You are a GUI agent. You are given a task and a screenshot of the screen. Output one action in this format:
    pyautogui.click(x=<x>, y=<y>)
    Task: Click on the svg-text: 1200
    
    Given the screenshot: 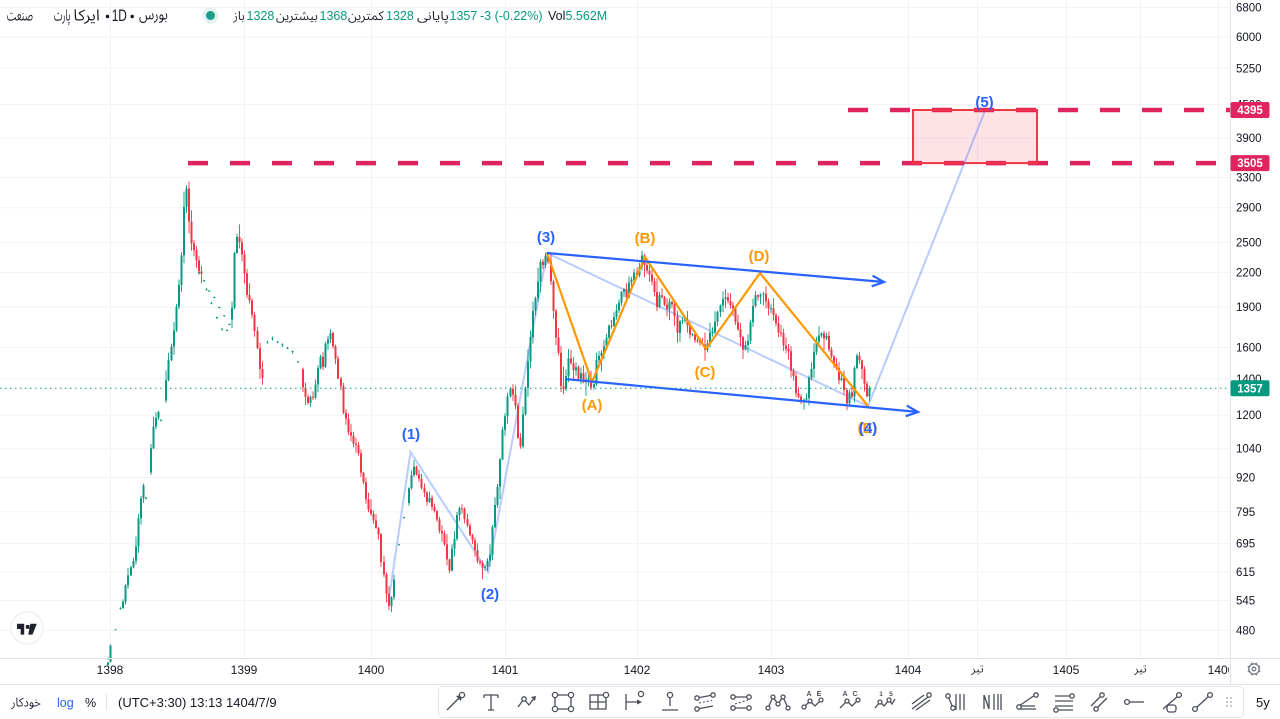 What is the action you would take?
    pyautogui.click(x=1249, y=416)
    